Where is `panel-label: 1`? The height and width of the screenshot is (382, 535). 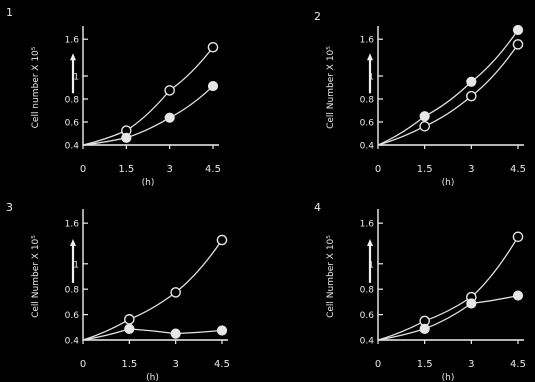 panel-label: 1 is located at coordinates (9, 12).